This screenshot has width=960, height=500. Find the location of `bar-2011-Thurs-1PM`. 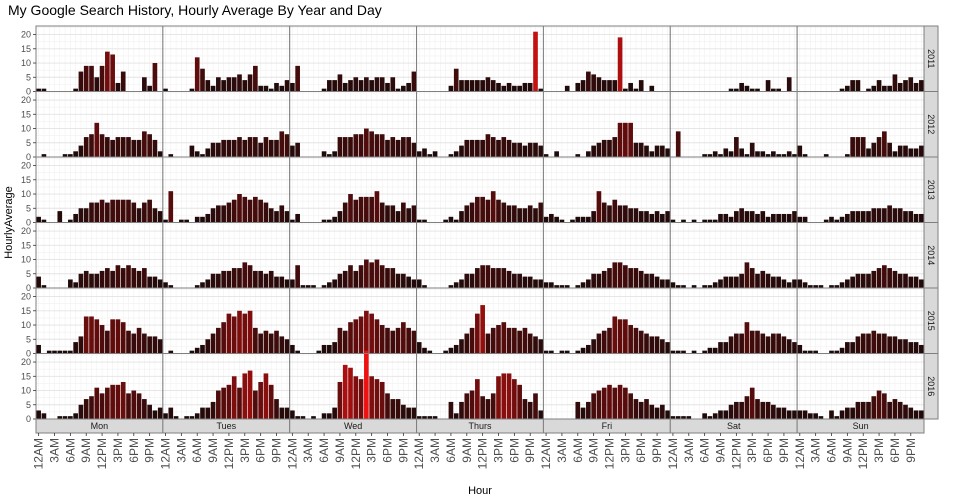

bar-2011-Thurs-1PM is located at coordinates (488, 84).